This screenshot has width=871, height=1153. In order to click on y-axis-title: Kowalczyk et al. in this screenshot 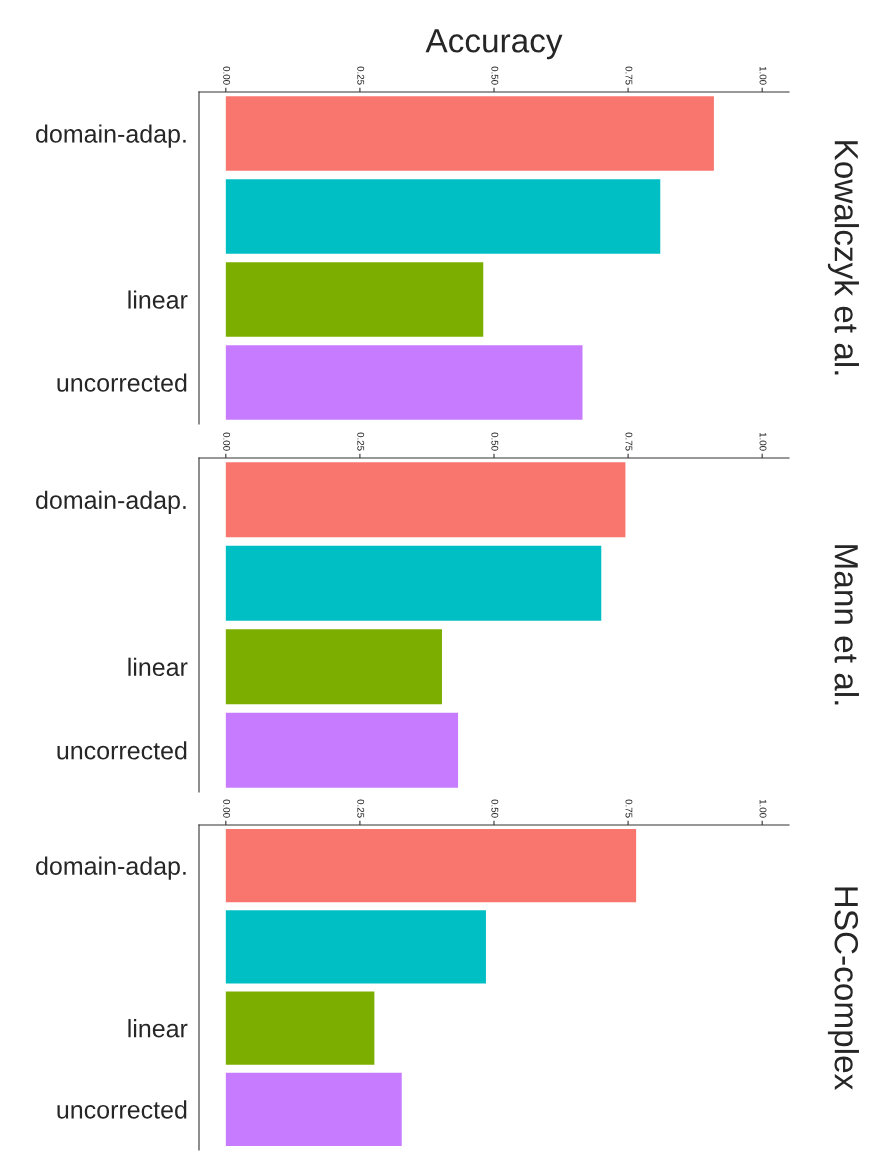, I will do `click(843, 258)`.